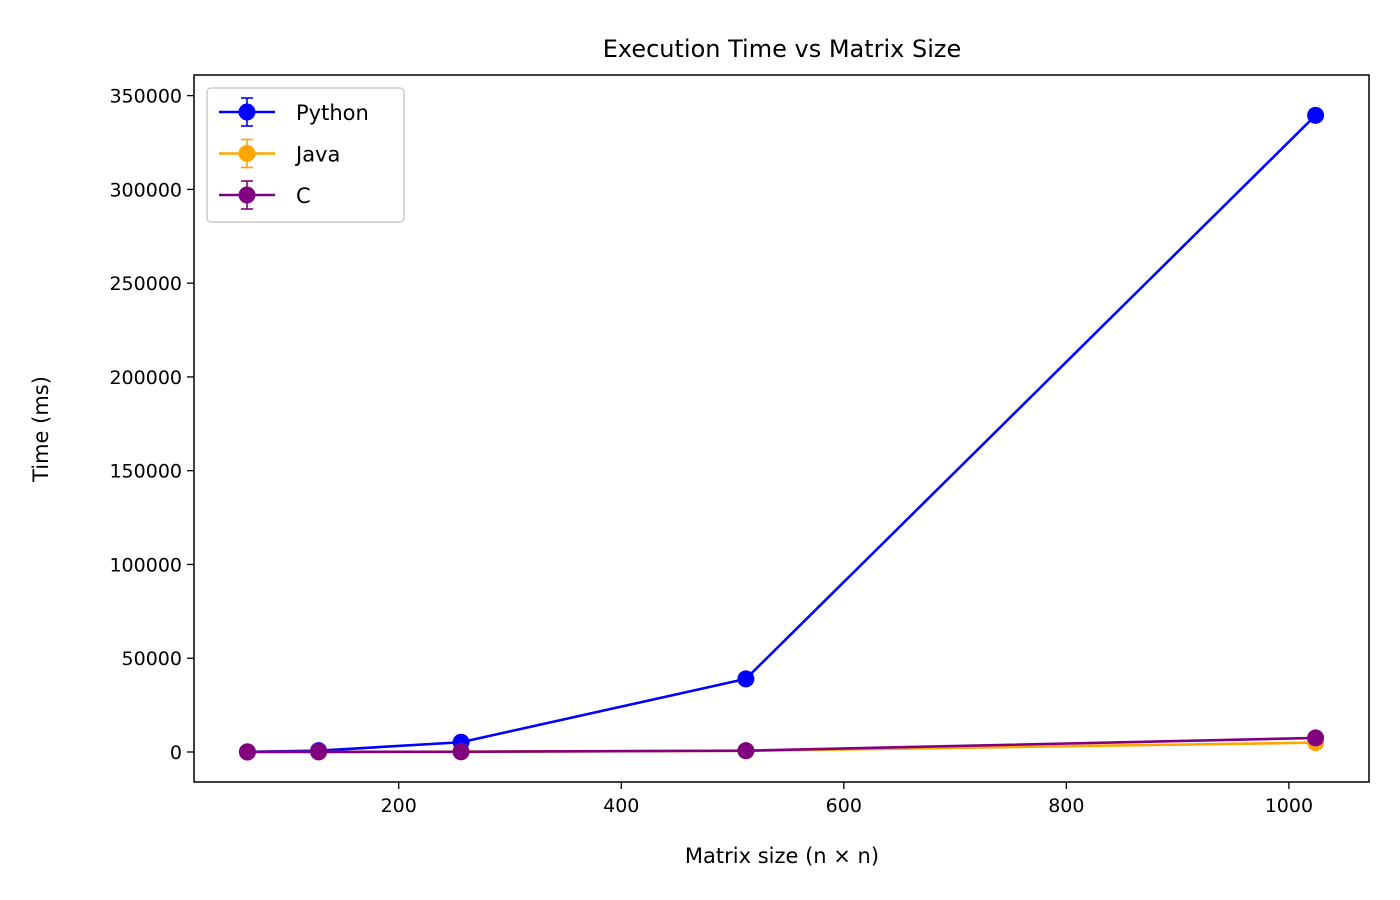  I want to click on x-tick-label: 1000, so click(1289, 806).